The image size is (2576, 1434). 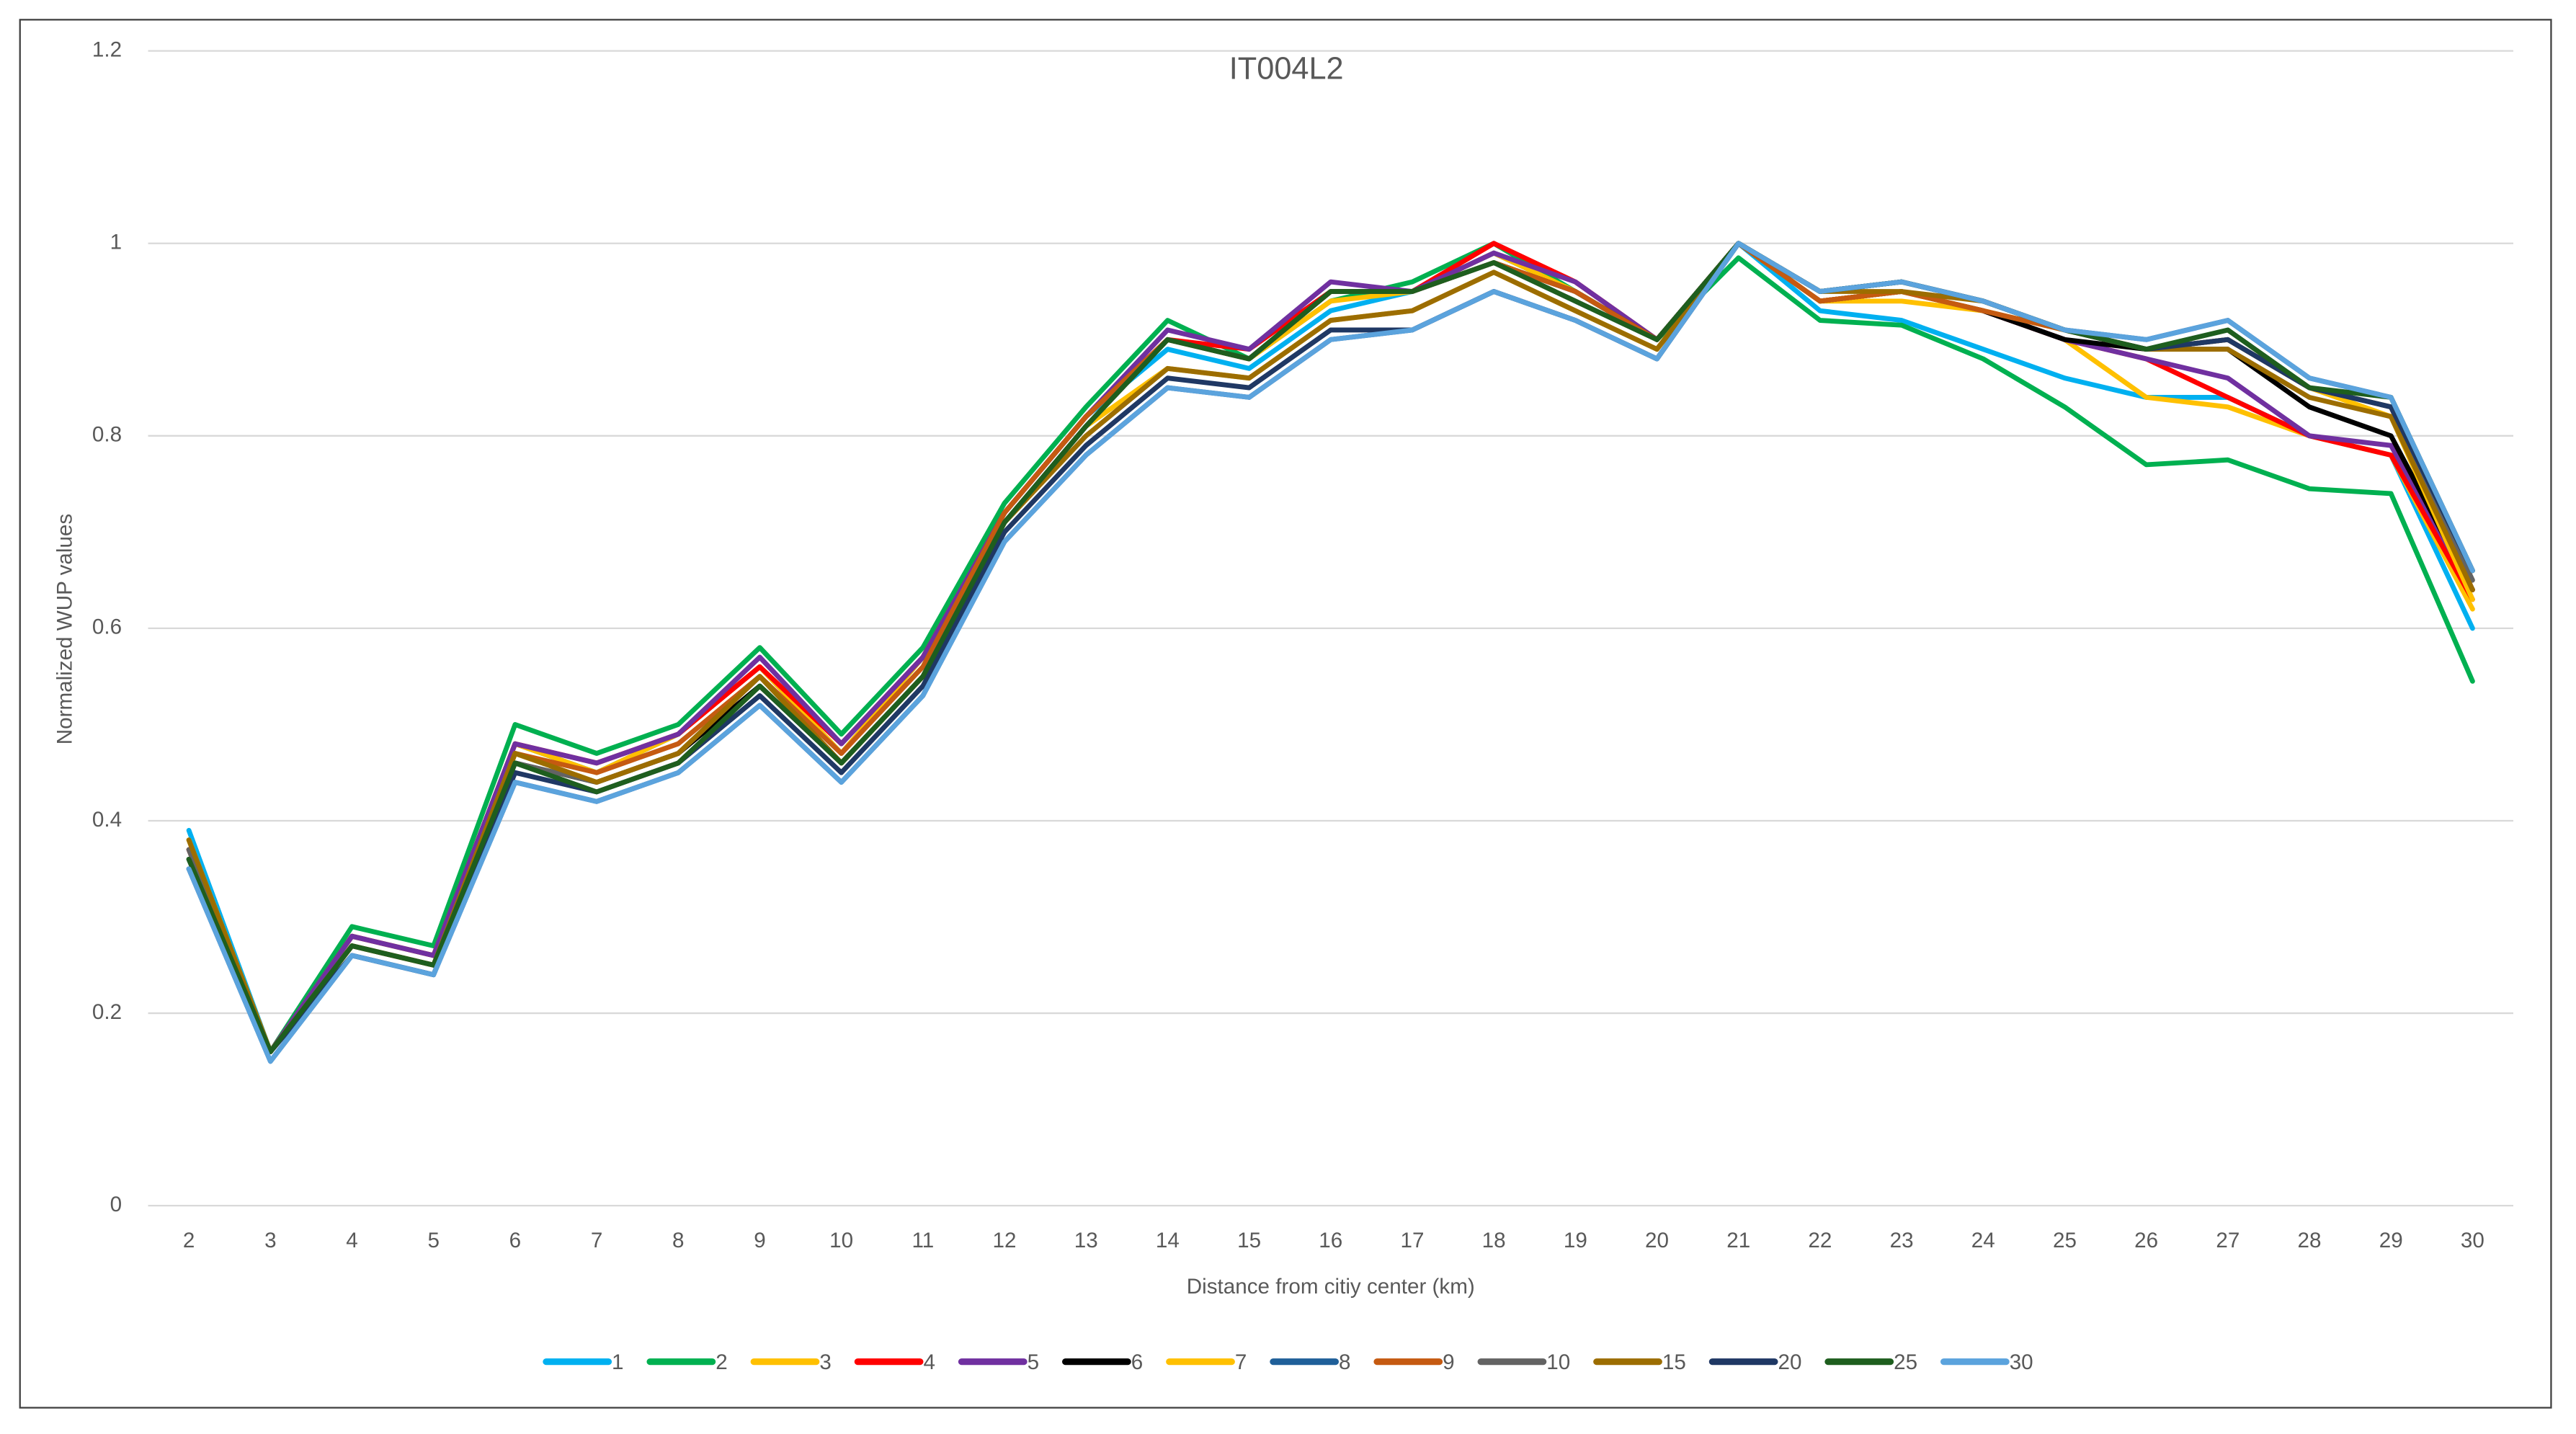 What do you see at coordinates (929, 1362) in the screenshot?
I see `legend-label: 4` at bounding box center [929, 1362].